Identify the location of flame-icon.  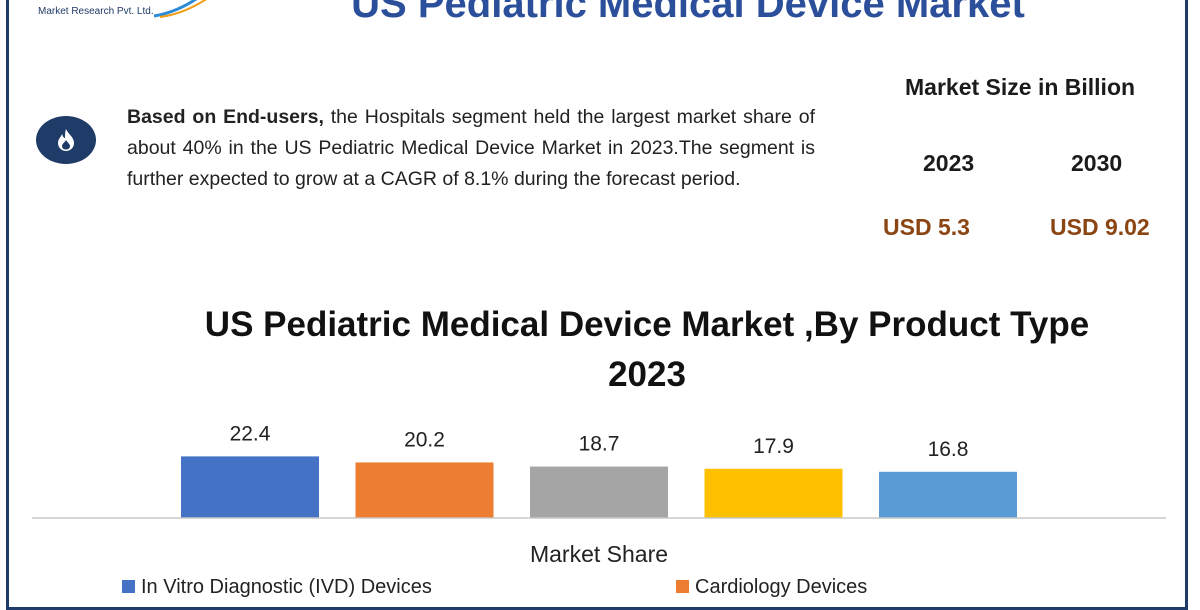
(66, 140).